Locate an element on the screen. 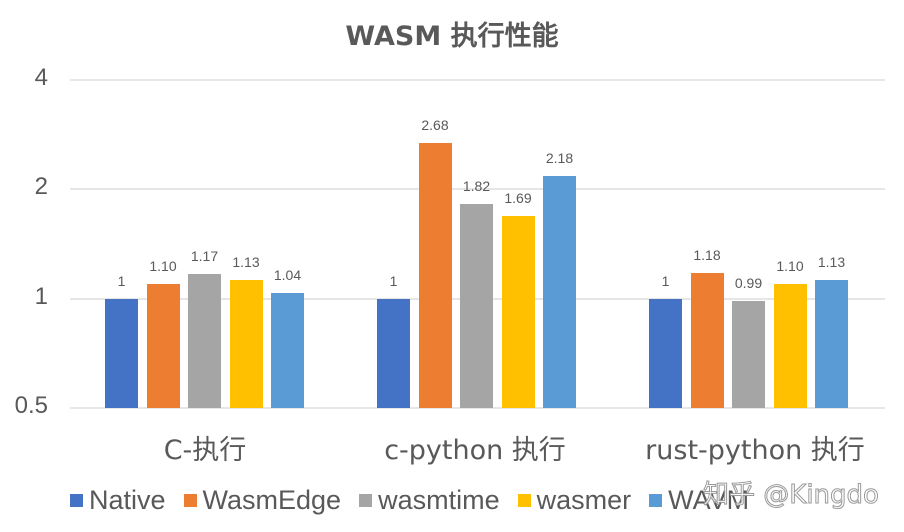  legend-item-wasmer: wasmer is located at coordinates (574, 500).